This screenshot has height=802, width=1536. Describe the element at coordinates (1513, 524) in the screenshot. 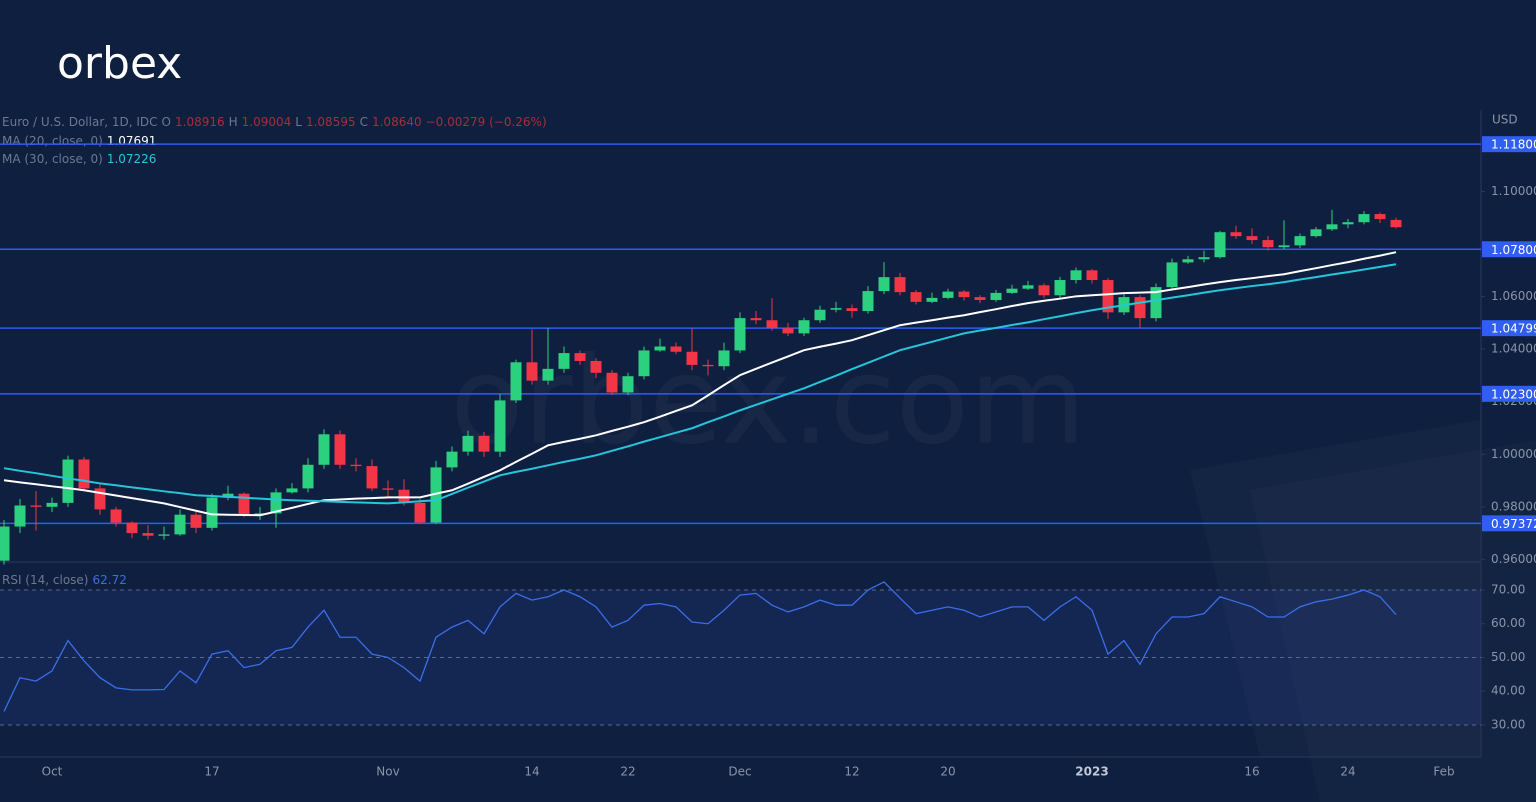

I see `level-label: 0.97372` at that location.